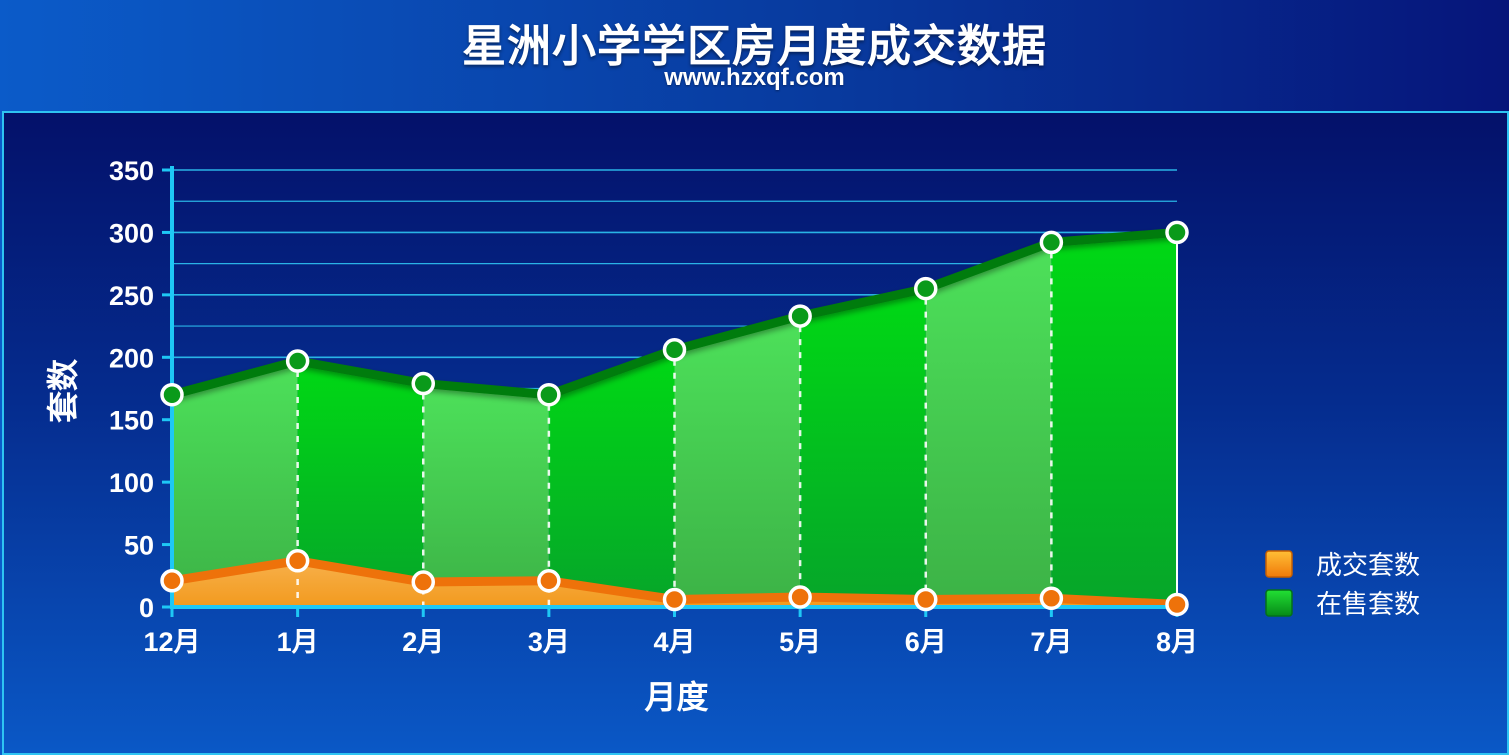 The image size is (1509, 755). What do you see at coordinates (800, 642) in the screenshot?
I see `x-tick-label: 5月` at bounding box center [800, 642].